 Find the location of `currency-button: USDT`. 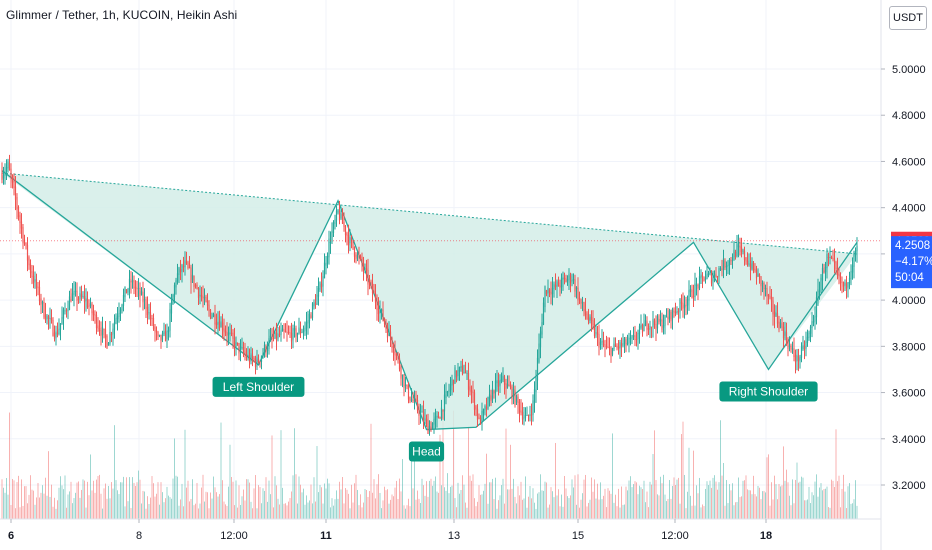

currency-button: USDT is located at coordinates (908, 18).